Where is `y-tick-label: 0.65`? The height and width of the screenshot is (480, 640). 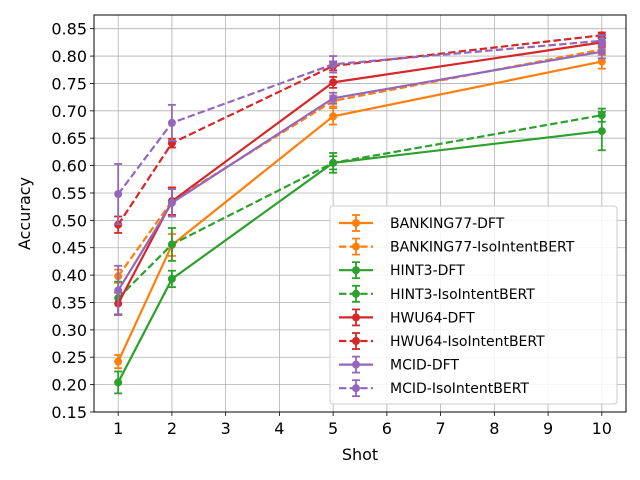
y-tick-label: 0.65 is located at coordinates (69, 138).